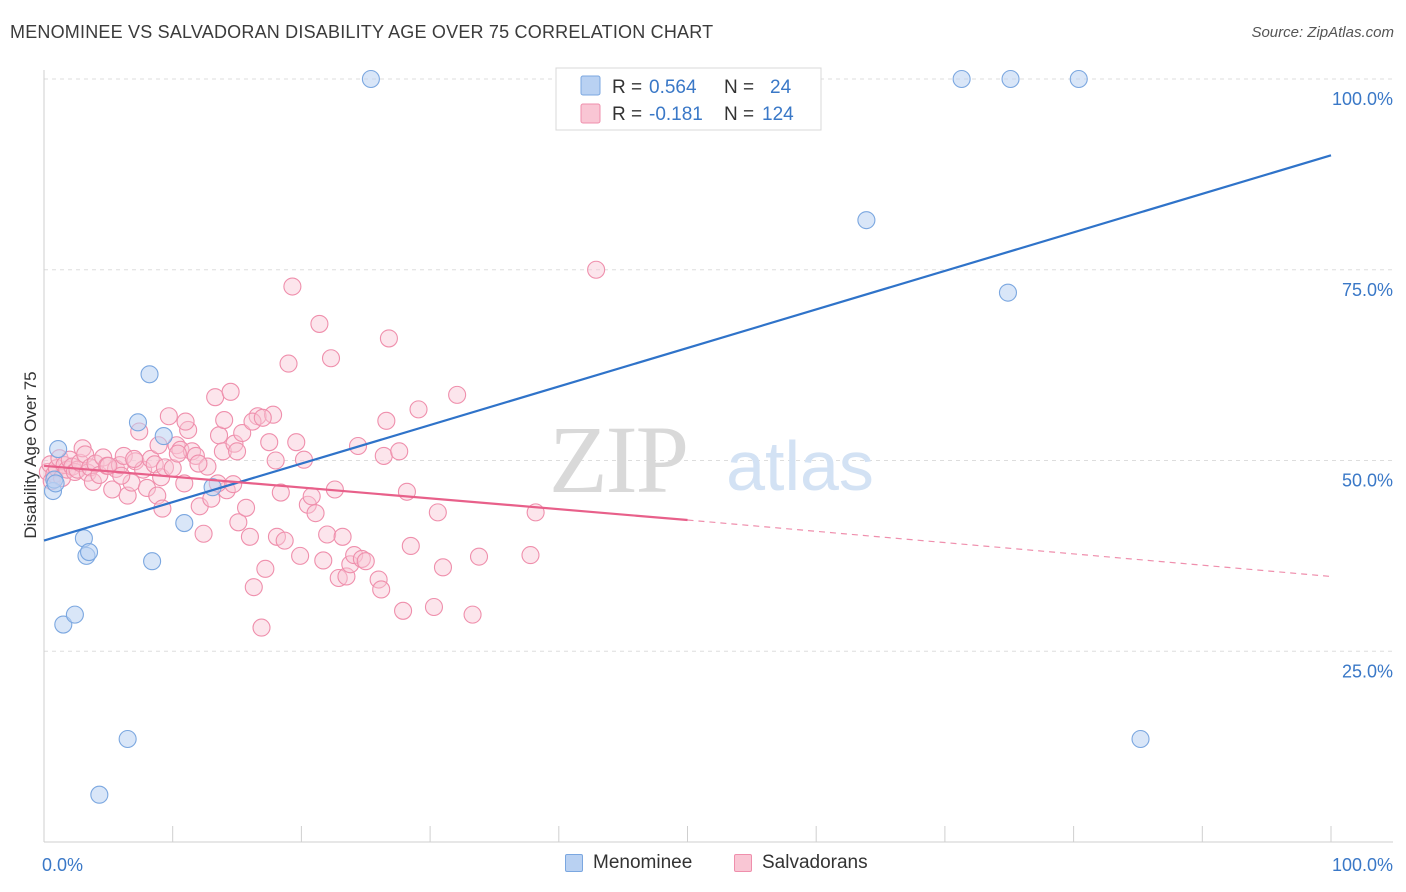  Describe the element at coordinates (627, 114) in the screenshot. I see `legend-r-label-2: R =` at that location.